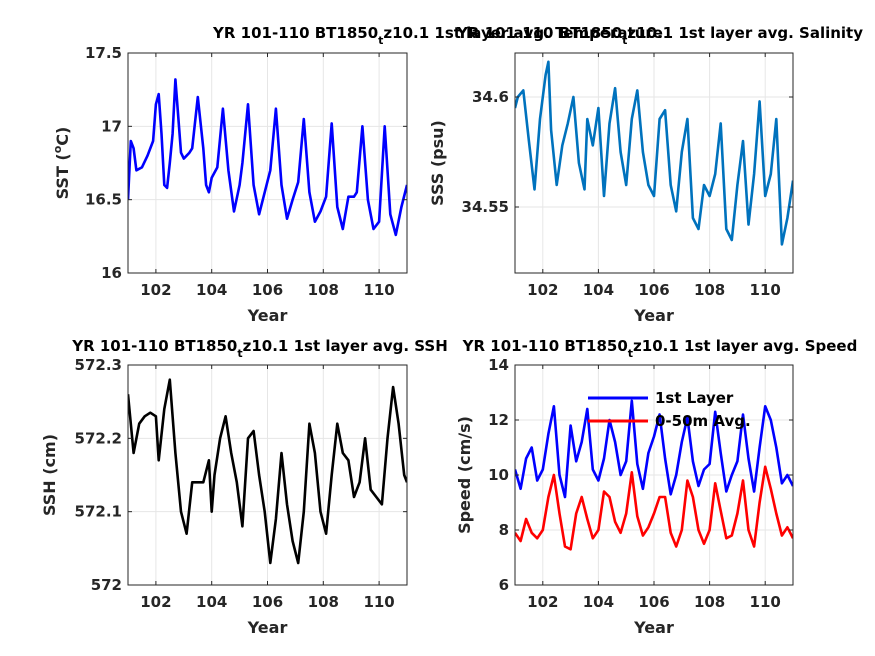 The height and width of the screenshot is (656, 875). What do you see at coordinates (111, 273) in the screenshot?
I see `y-tick-label: 16` at bounding box center [111, 273].